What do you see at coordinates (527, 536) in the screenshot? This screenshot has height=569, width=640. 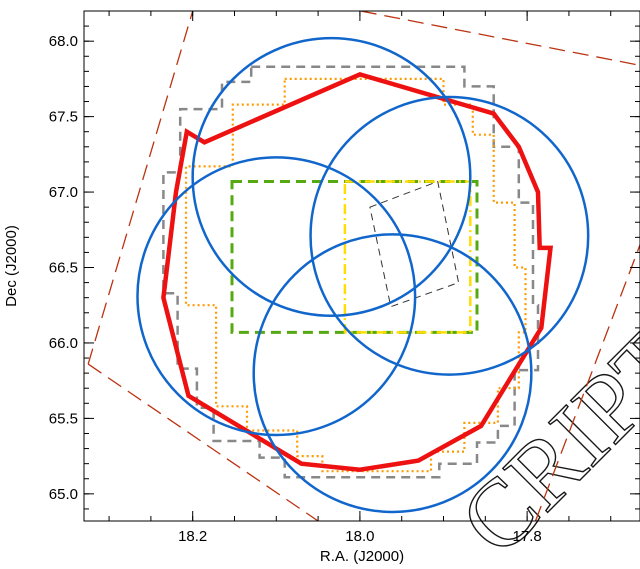 I see `x-tick-label: 17.8` at bounding box center [527, 536].